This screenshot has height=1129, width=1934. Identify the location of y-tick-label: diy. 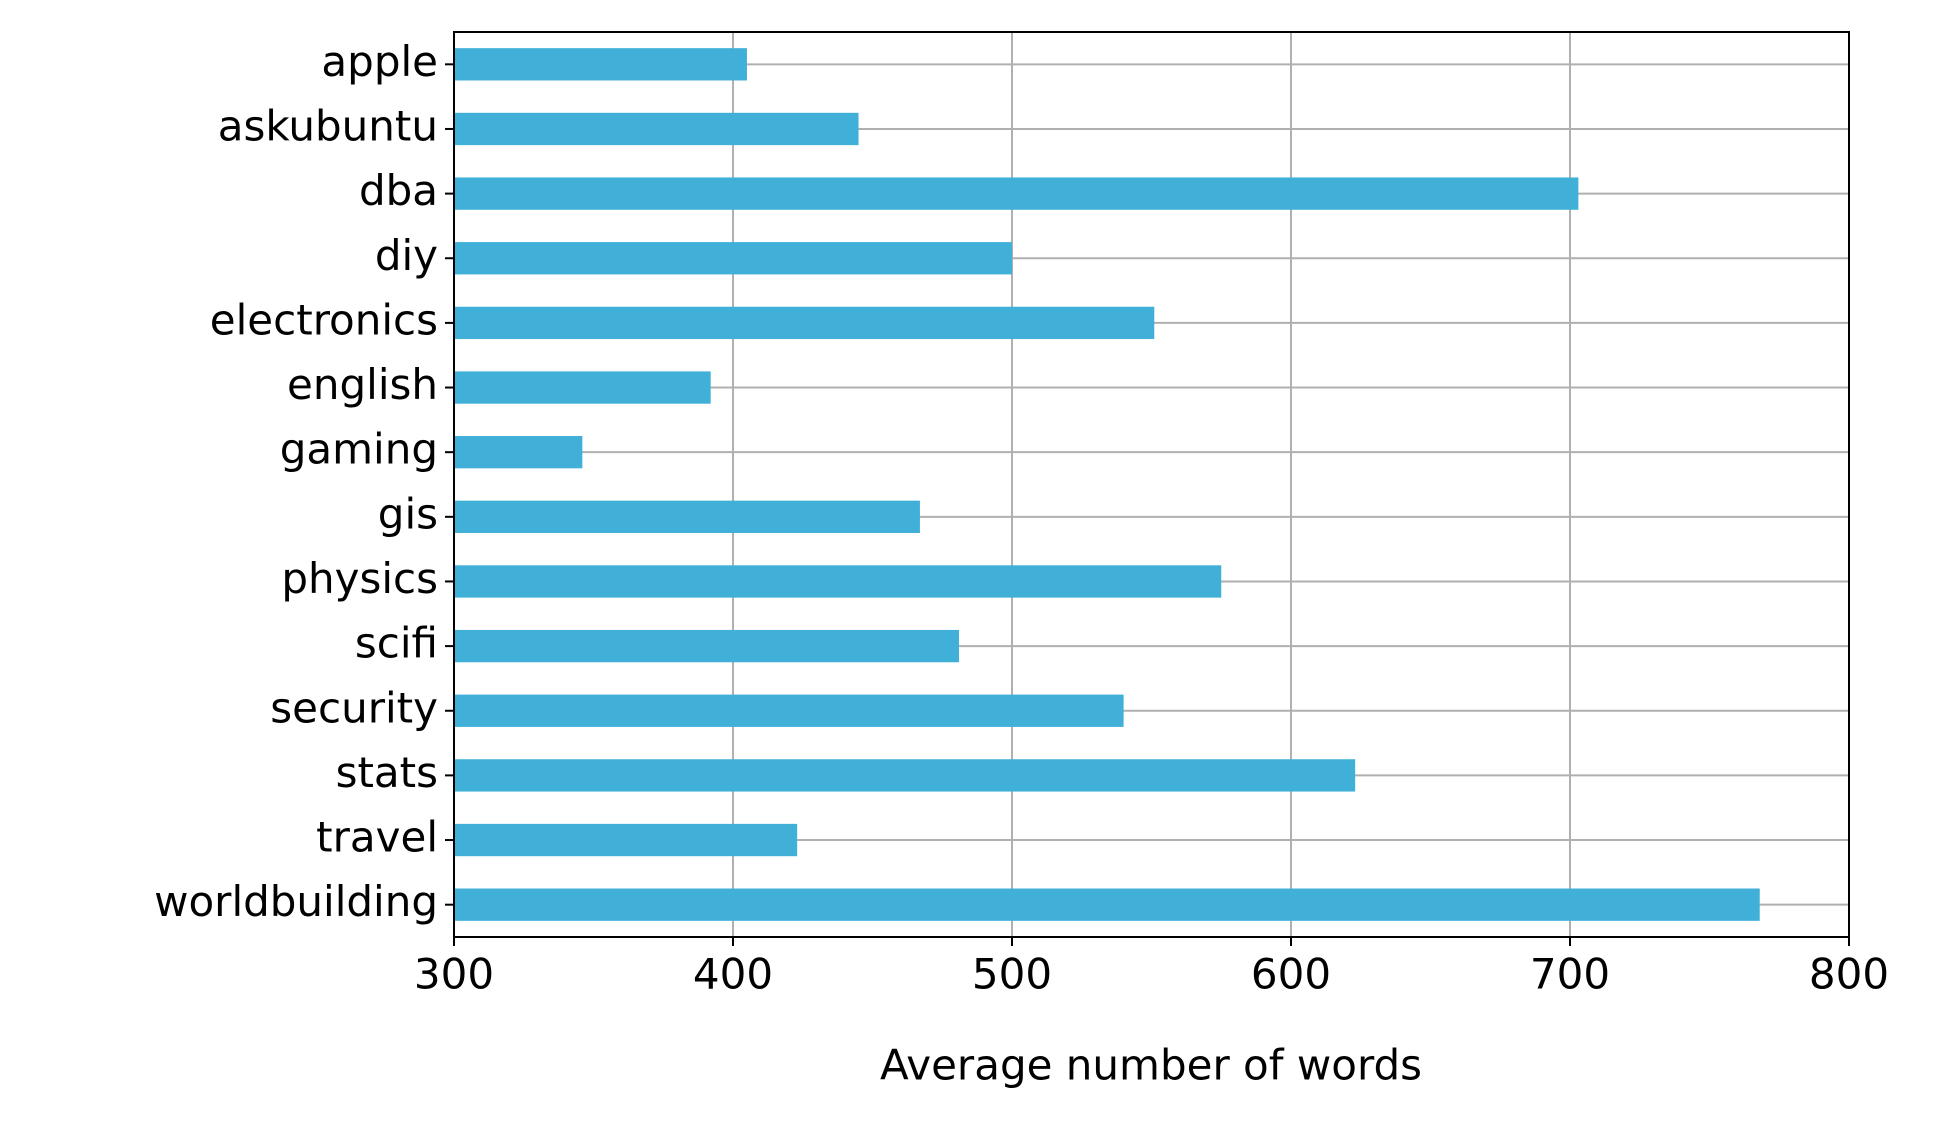
(406, 255).